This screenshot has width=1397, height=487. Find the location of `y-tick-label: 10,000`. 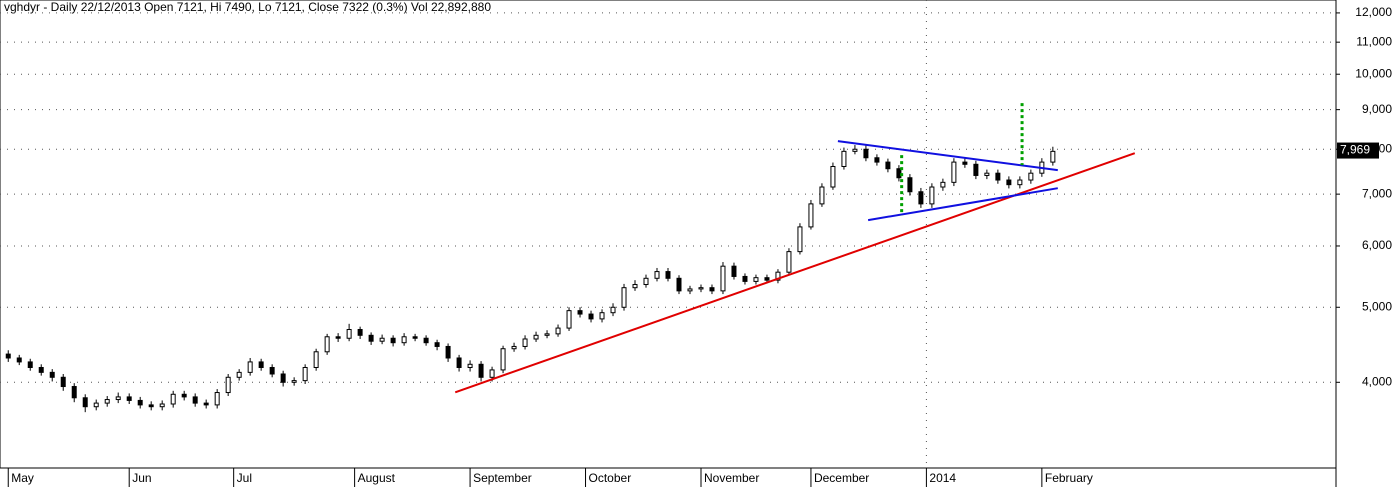

y-tick-label: 10,000 is located at coordinates (1373, 73).